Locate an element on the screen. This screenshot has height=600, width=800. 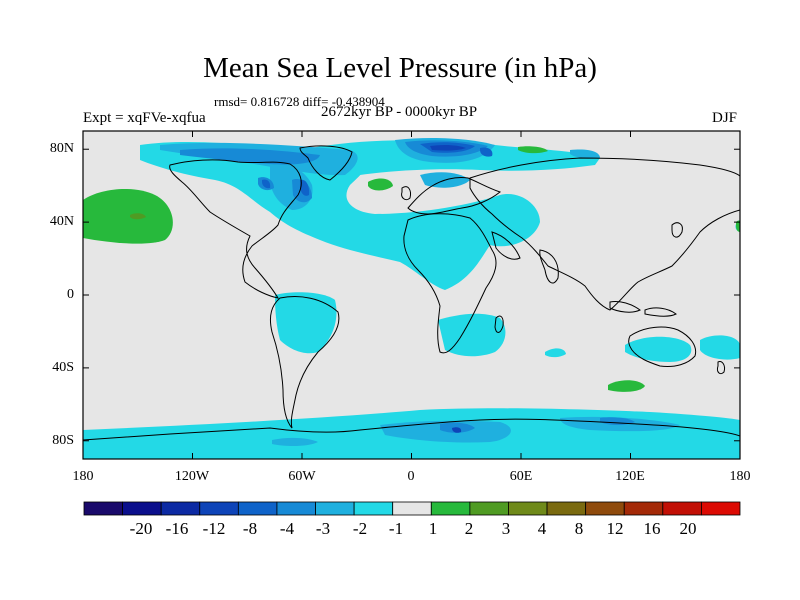
colorbar-label: 2 is located at coordinates (469, 528).